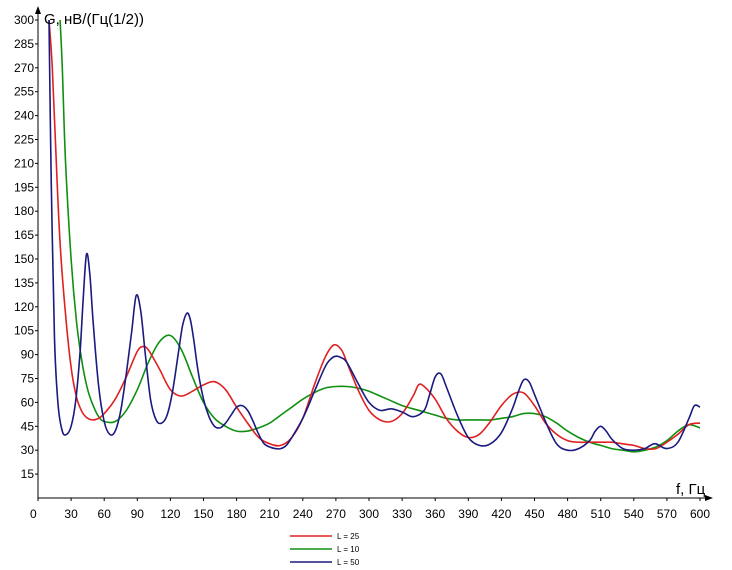 This screenshot has height=570, width=732. What do you see at coordinates (24, 116) in the screenshot?
I see `y-tick-label: 240` at bounding box center [24, 116].